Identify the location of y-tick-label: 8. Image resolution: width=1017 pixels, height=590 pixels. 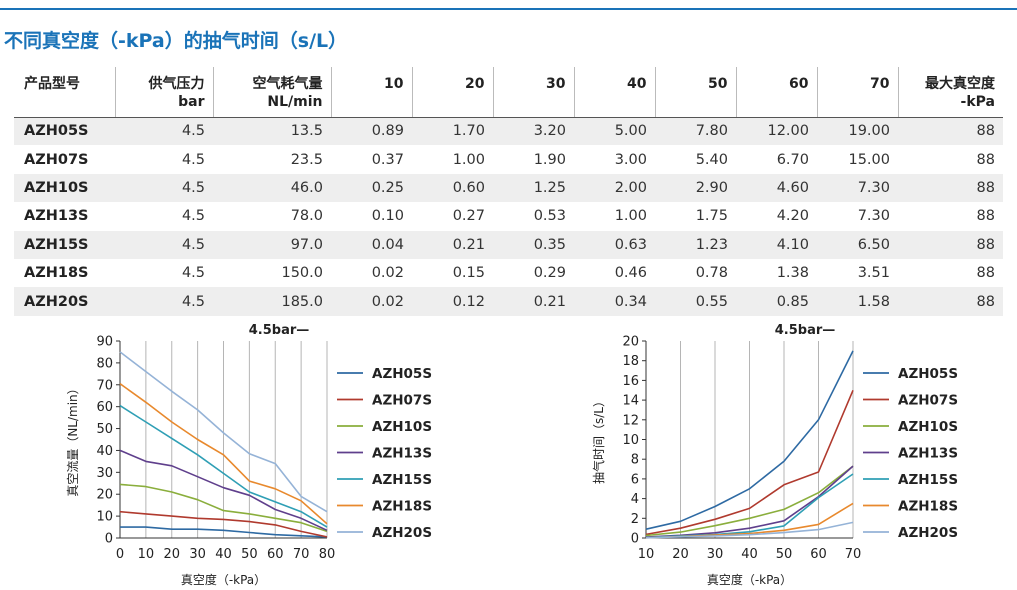
(635, 460).